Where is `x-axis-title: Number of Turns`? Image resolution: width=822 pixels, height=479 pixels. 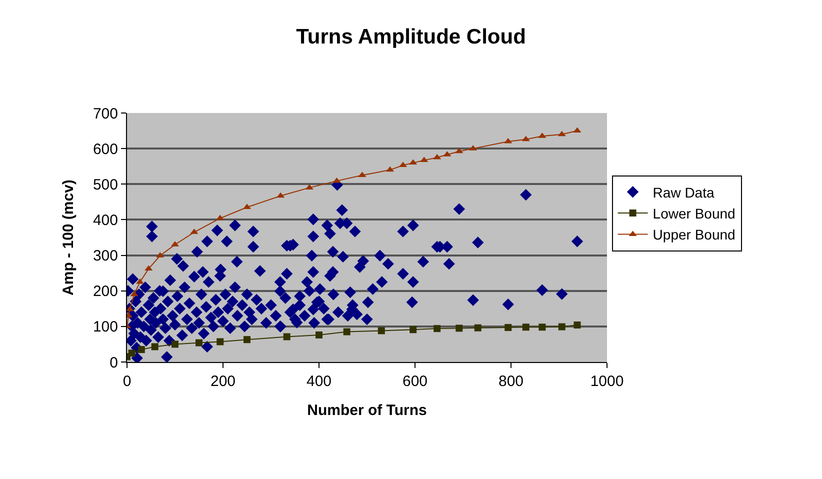 x-axis-title: Number of Turns is located at coordinates (367, 410).